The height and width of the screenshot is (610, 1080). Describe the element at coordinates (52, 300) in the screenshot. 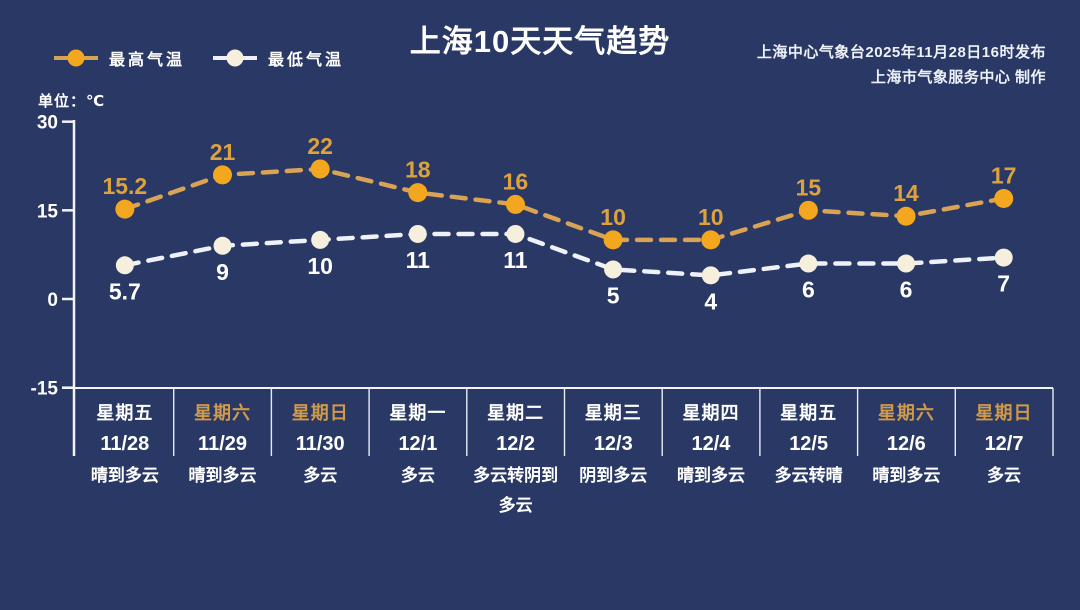

I see `y-axis-tick-label: 0` at that location.